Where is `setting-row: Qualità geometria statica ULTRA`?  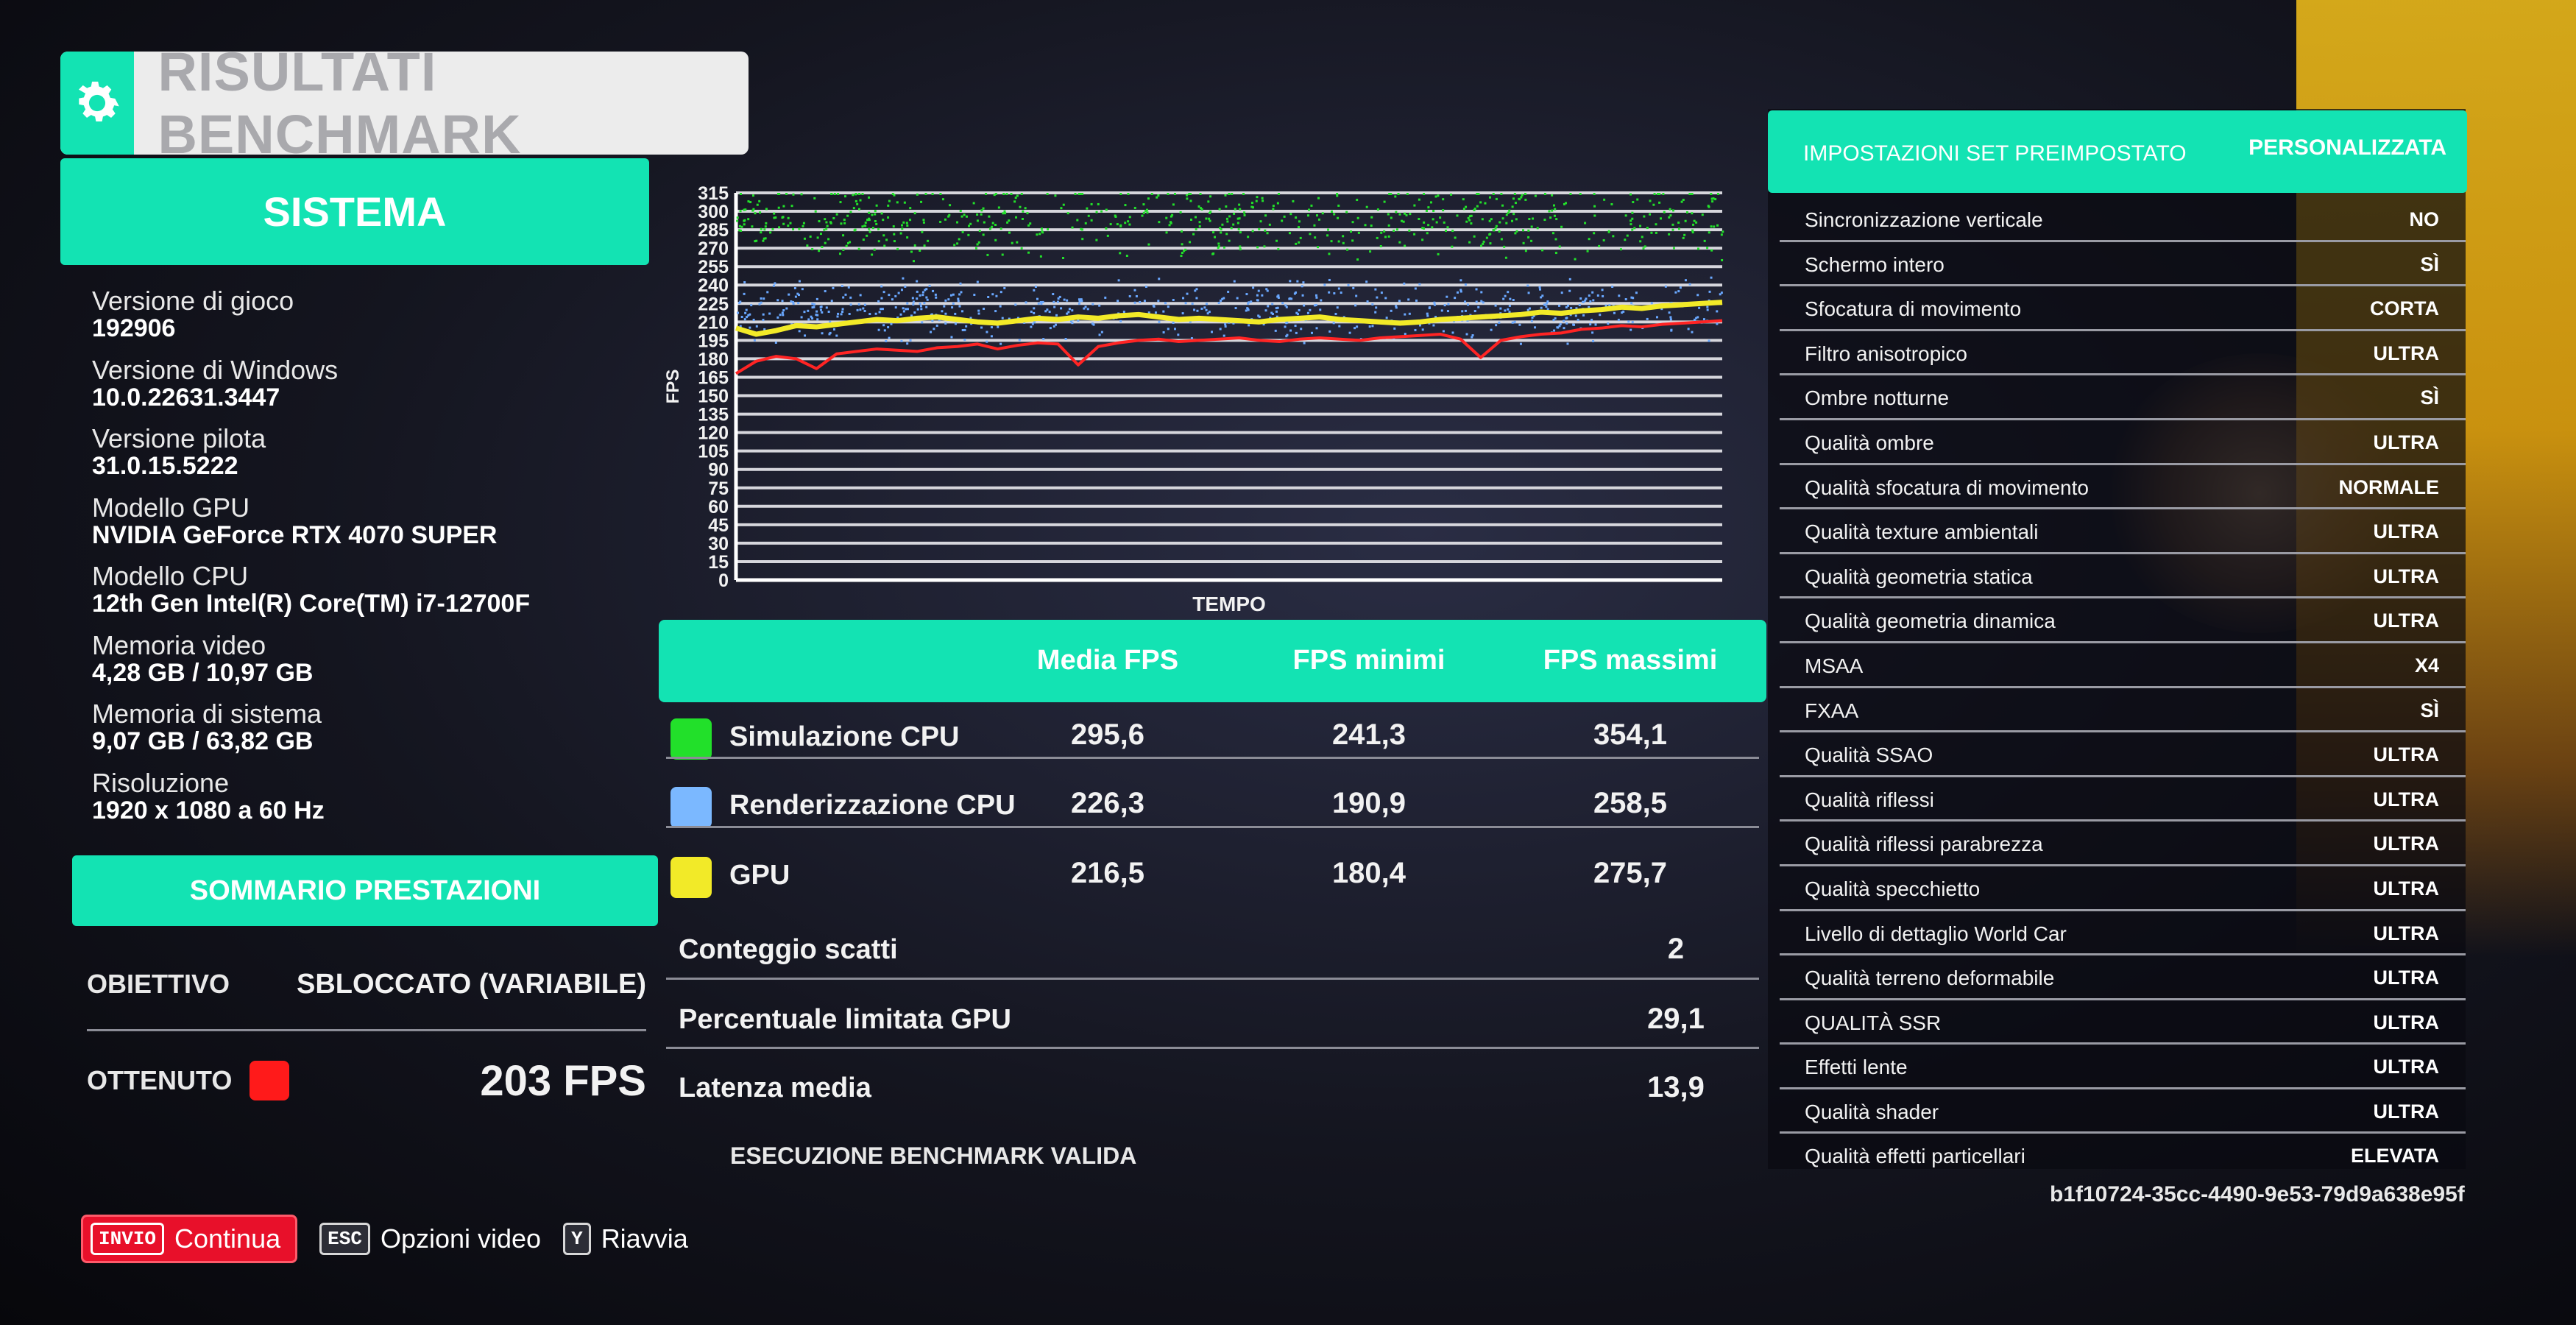
setting-row: Qualità geometria statica ULTRA is located at coordinates (2123, 576).